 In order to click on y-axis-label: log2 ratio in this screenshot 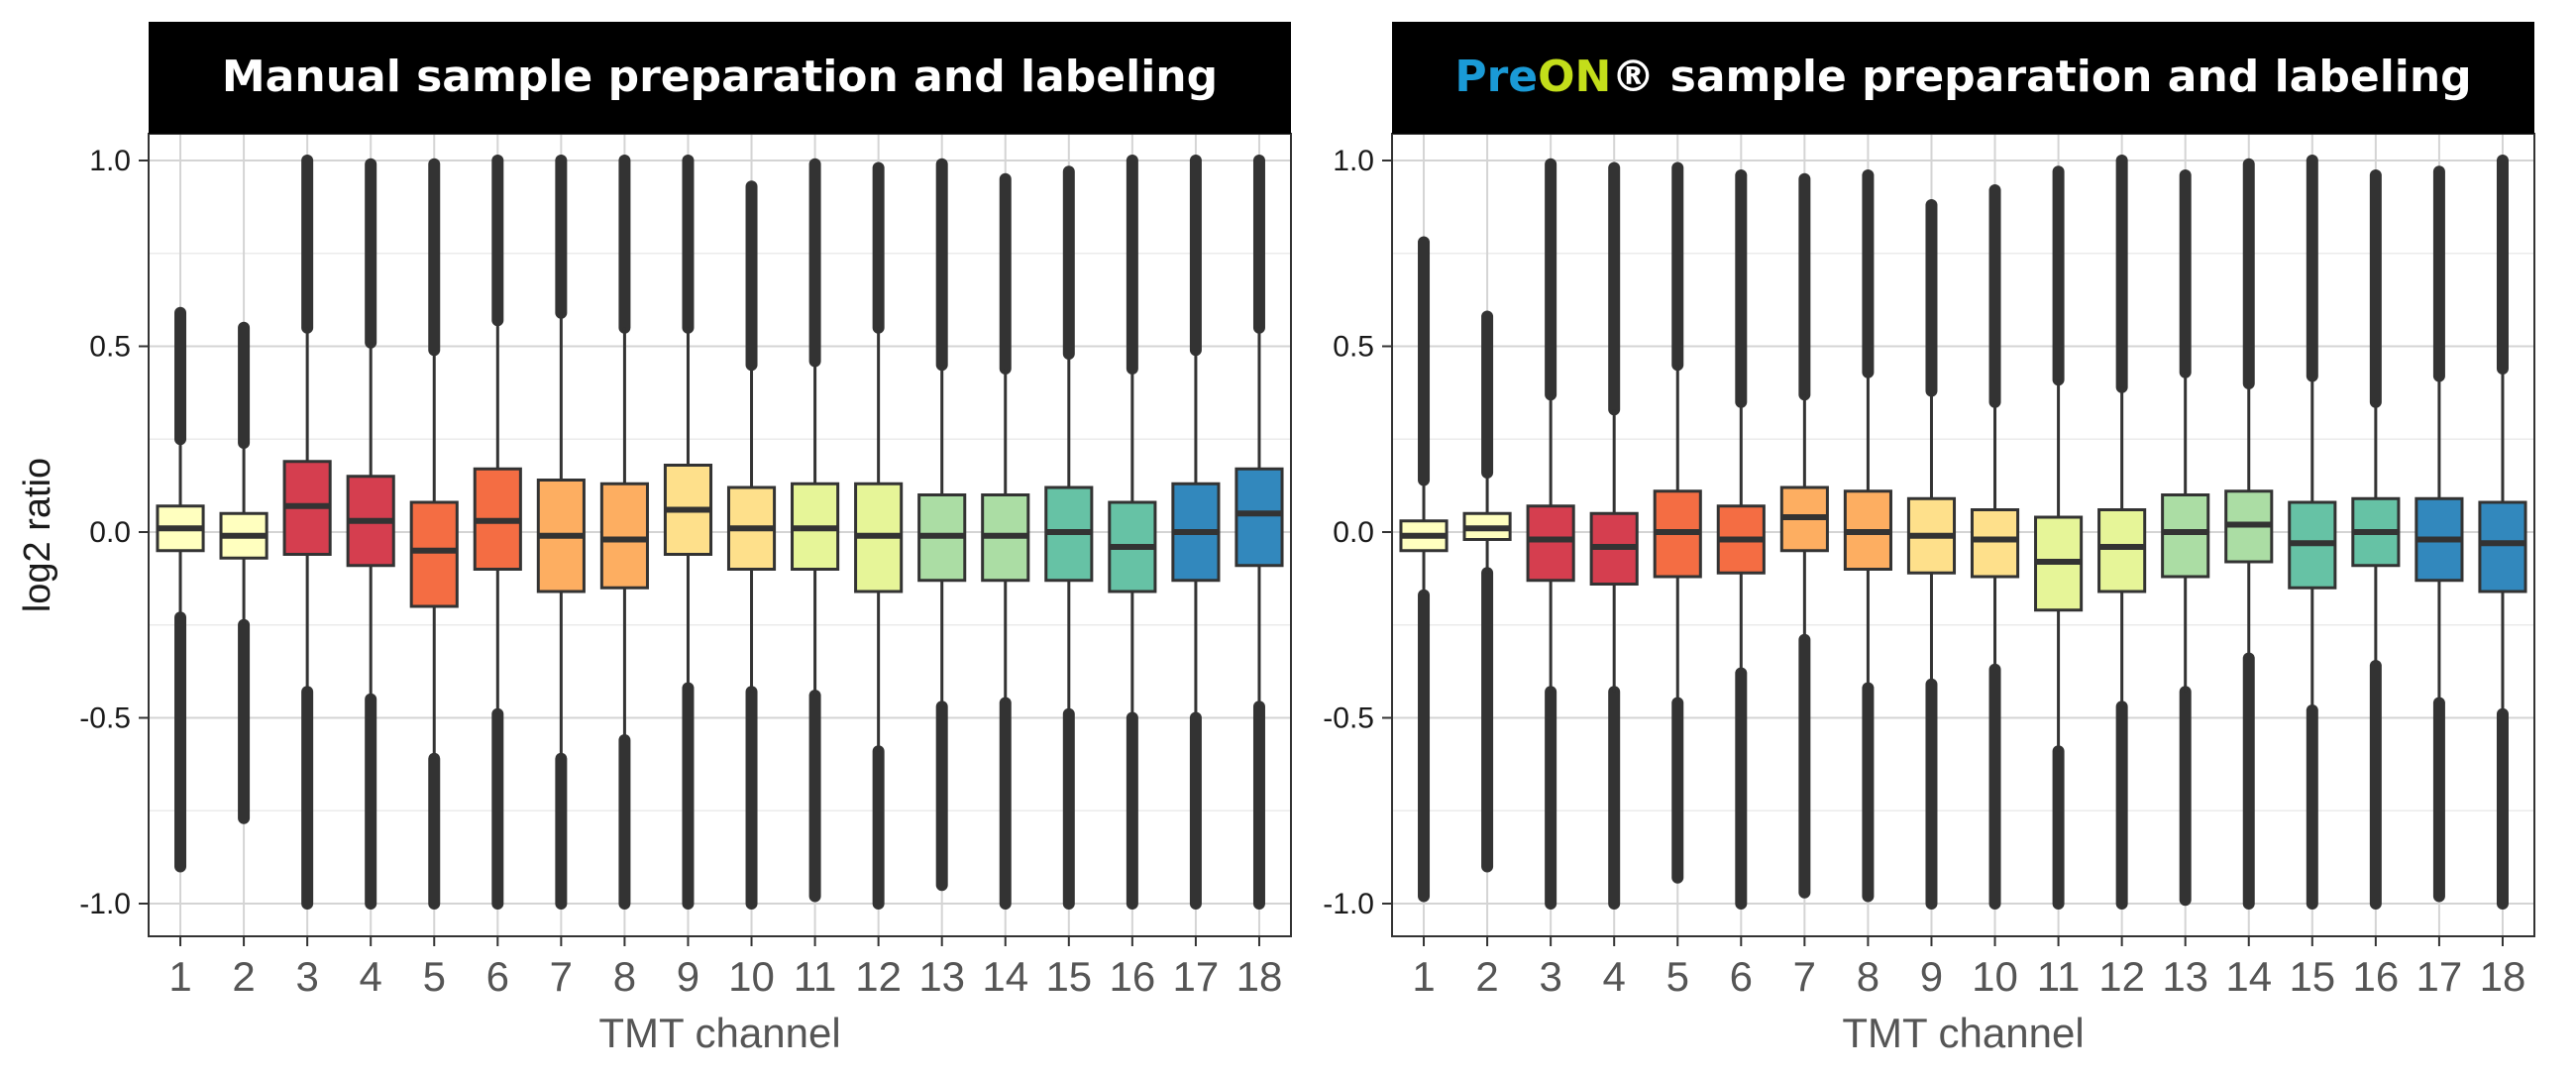, I will do `click(38, 535)`.